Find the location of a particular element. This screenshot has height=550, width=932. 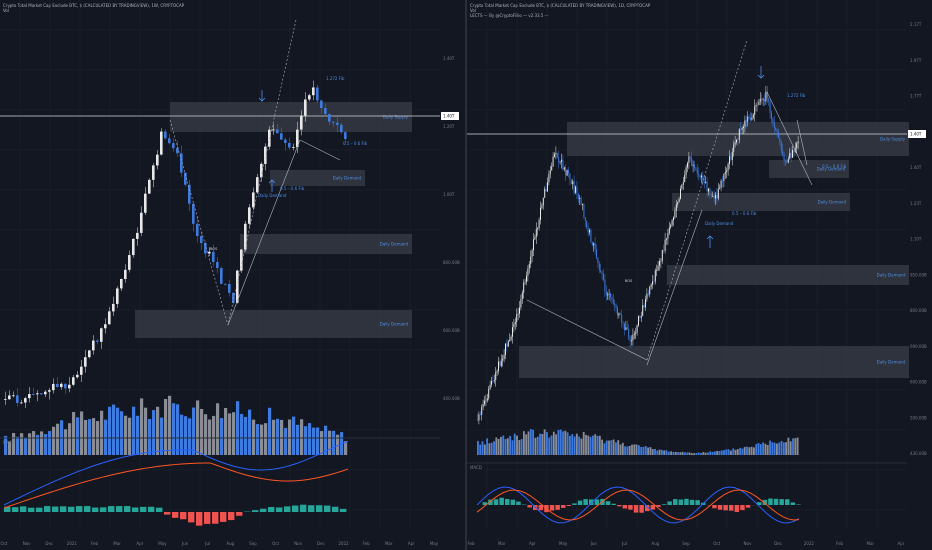

fib-label: 1.272 Fib is located at coordinates (335, 78).